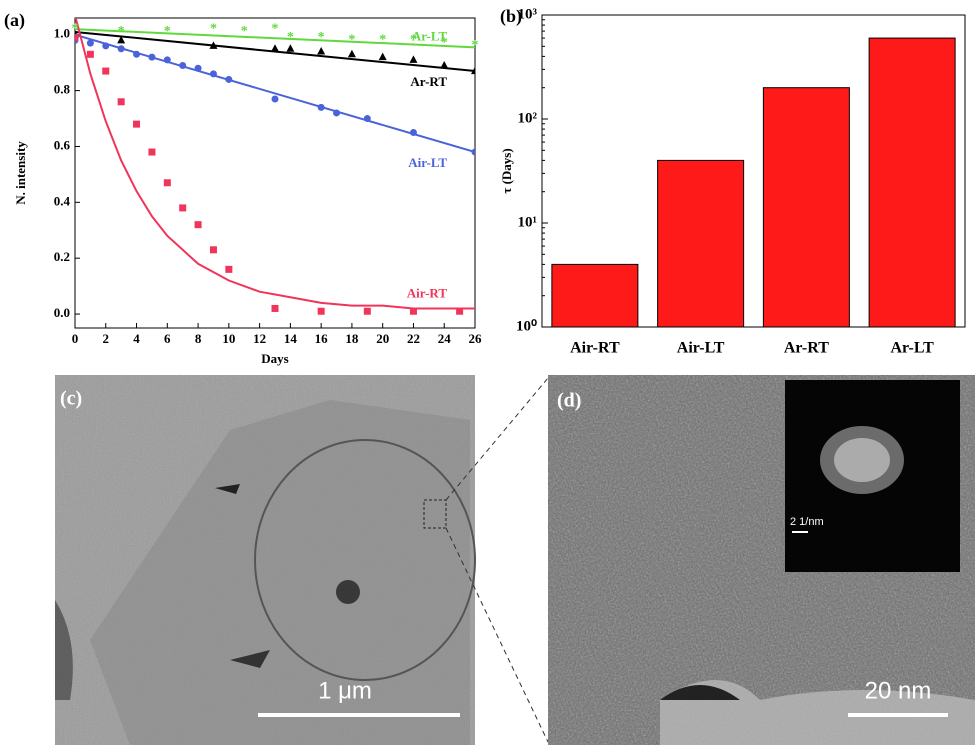 The image size is (979, 753). I want to click on x-tick-label: 4, so click(136, 338).